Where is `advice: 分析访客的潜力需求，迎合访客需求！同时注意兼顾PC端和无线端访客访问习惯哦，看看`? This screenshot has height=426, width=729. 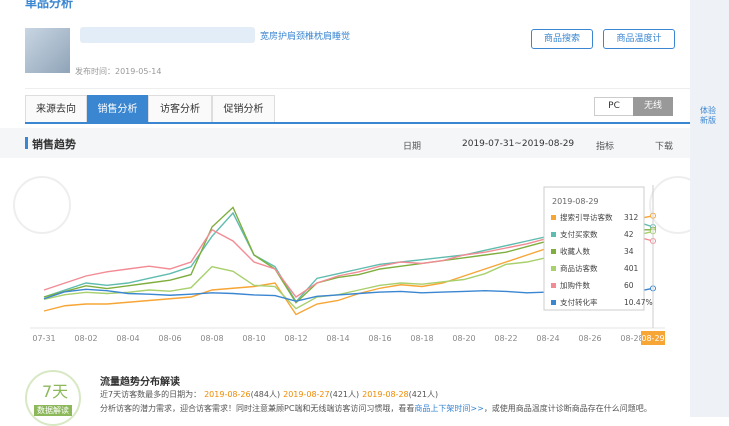
advice: 分析访客的潜力需求，迎合访客需求！同时注意兼顾PC端和无线端访客访问习惯哦，看看 is located at coordinates (257, 408).